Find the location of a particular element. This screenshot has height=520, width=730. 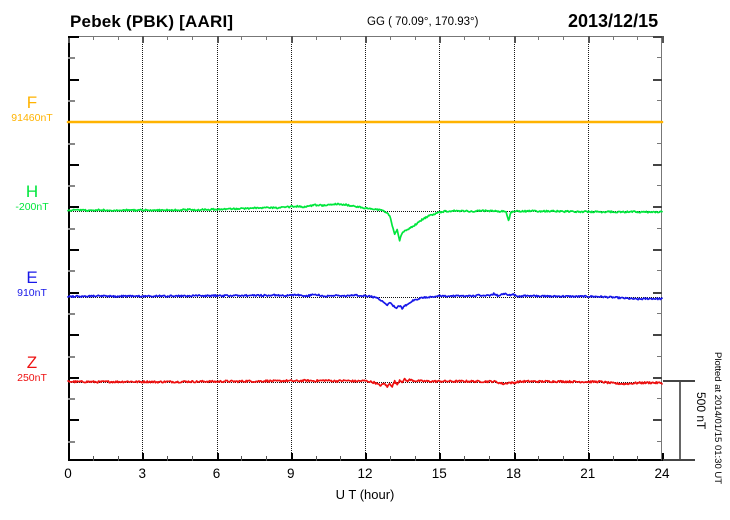

x-axis-title: U T (hour) is located at coordinates (365, 494).